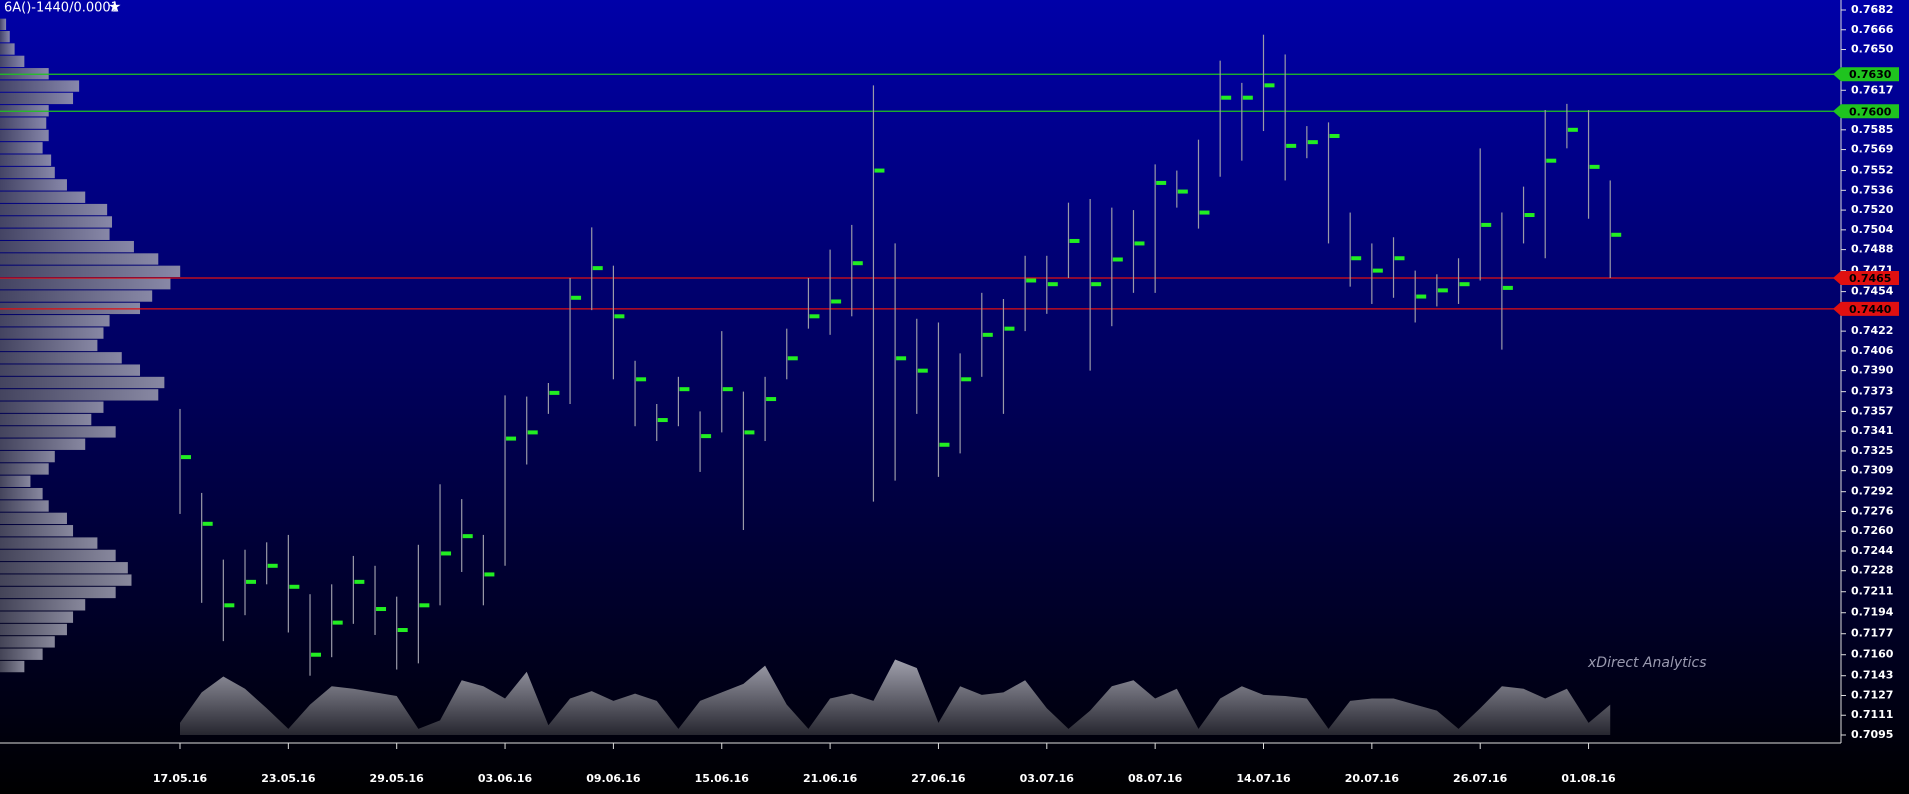 Image resolution: width=1909 pixels, height=794 pixels. Describe the element at coordinates (180, 778) in the screenshot. I see `x-tick-label: 17.05.16` at that location.